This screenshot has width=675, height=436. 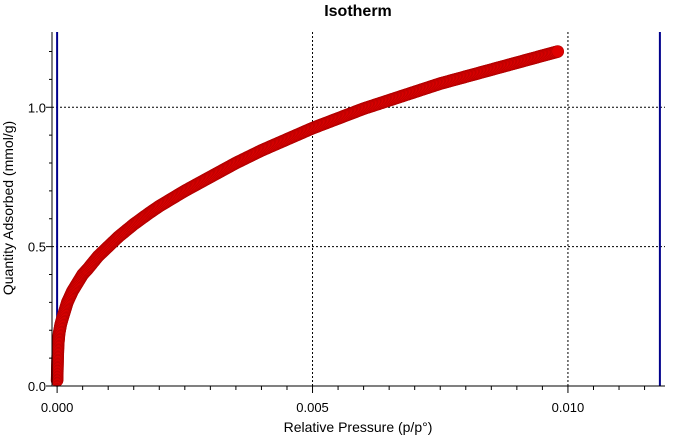 What do you see at coordinates (37, 247) in the screenshot?
I see `y-tick-label: 0.5` at bounding box center [37, 247].